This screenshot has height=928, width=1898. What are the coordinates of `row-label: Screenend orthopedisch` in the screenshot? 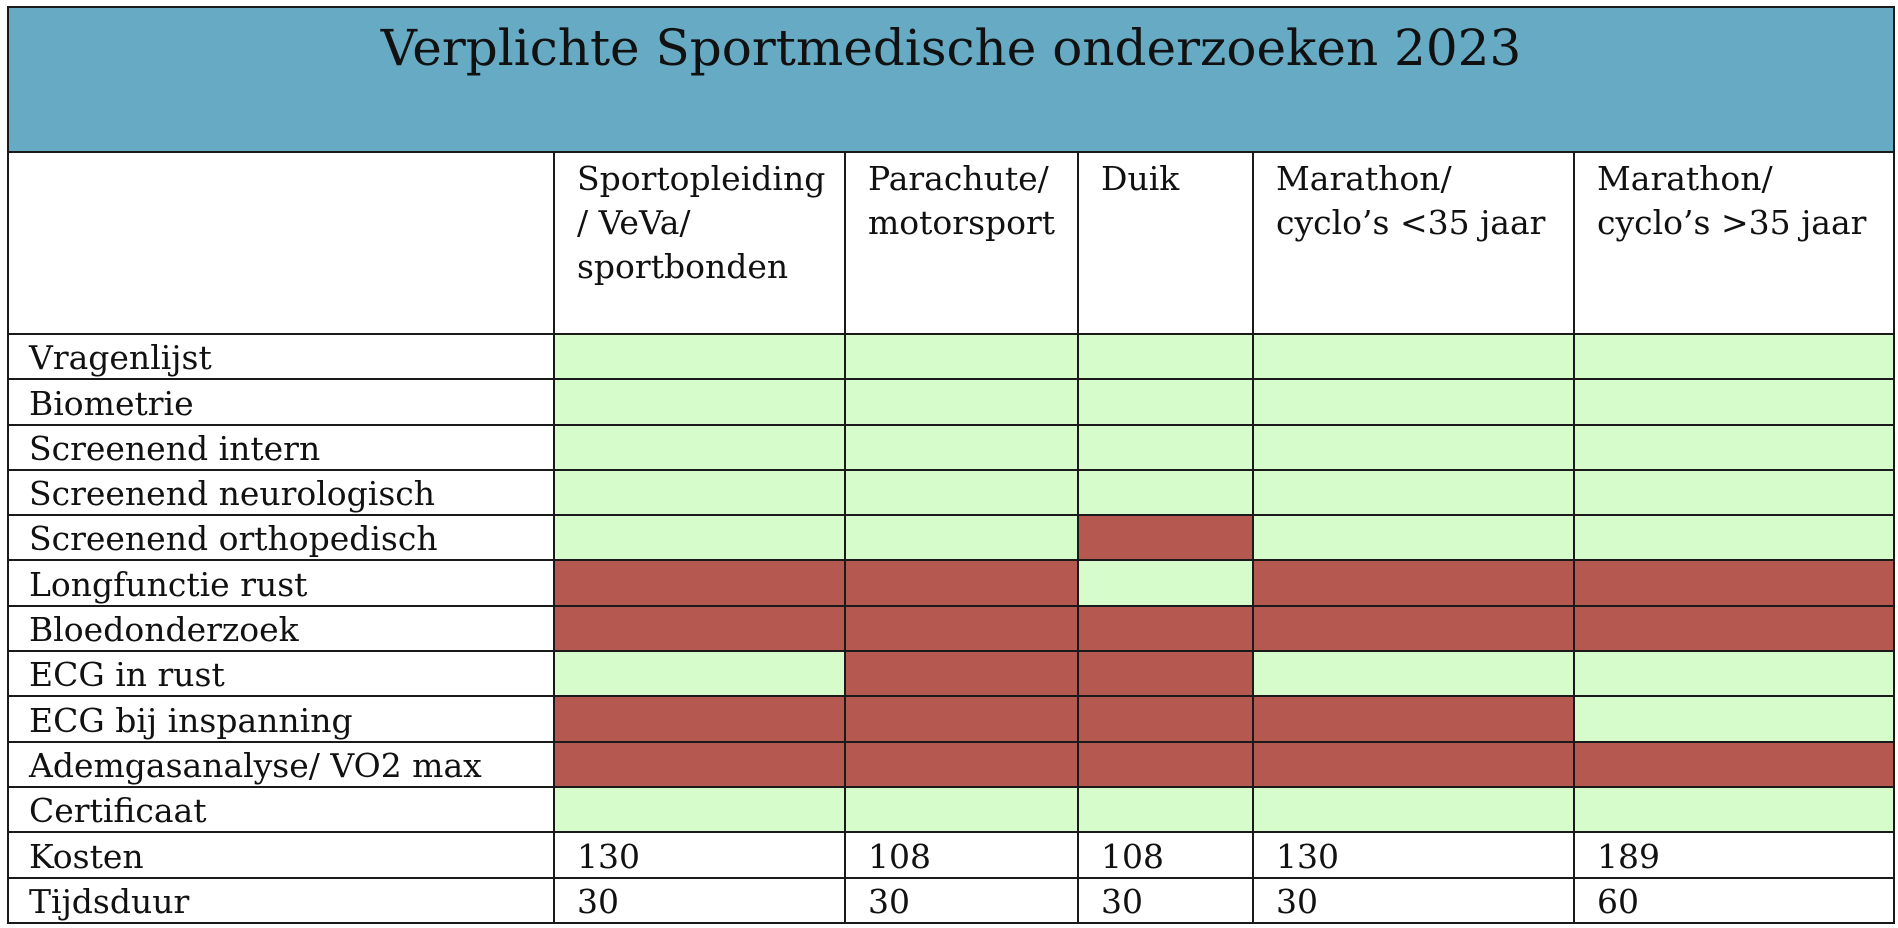 It's located at (281, 538).